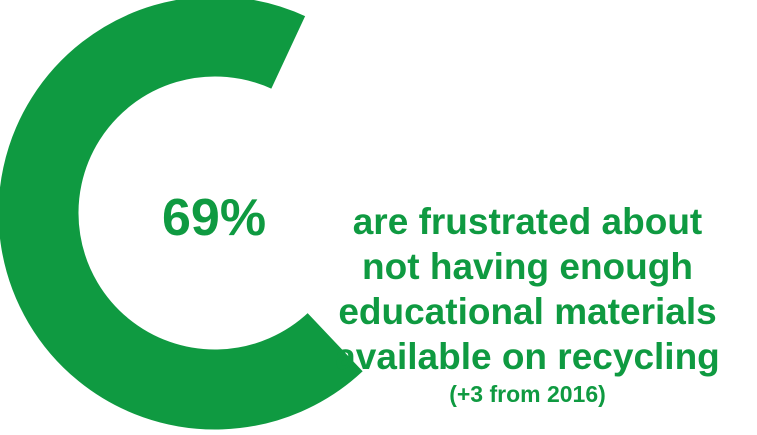  What do you see at coordinates (527, 311) in the screenshot?
I see `caption-line-3: educational materials` at bounding box center [527, 311].